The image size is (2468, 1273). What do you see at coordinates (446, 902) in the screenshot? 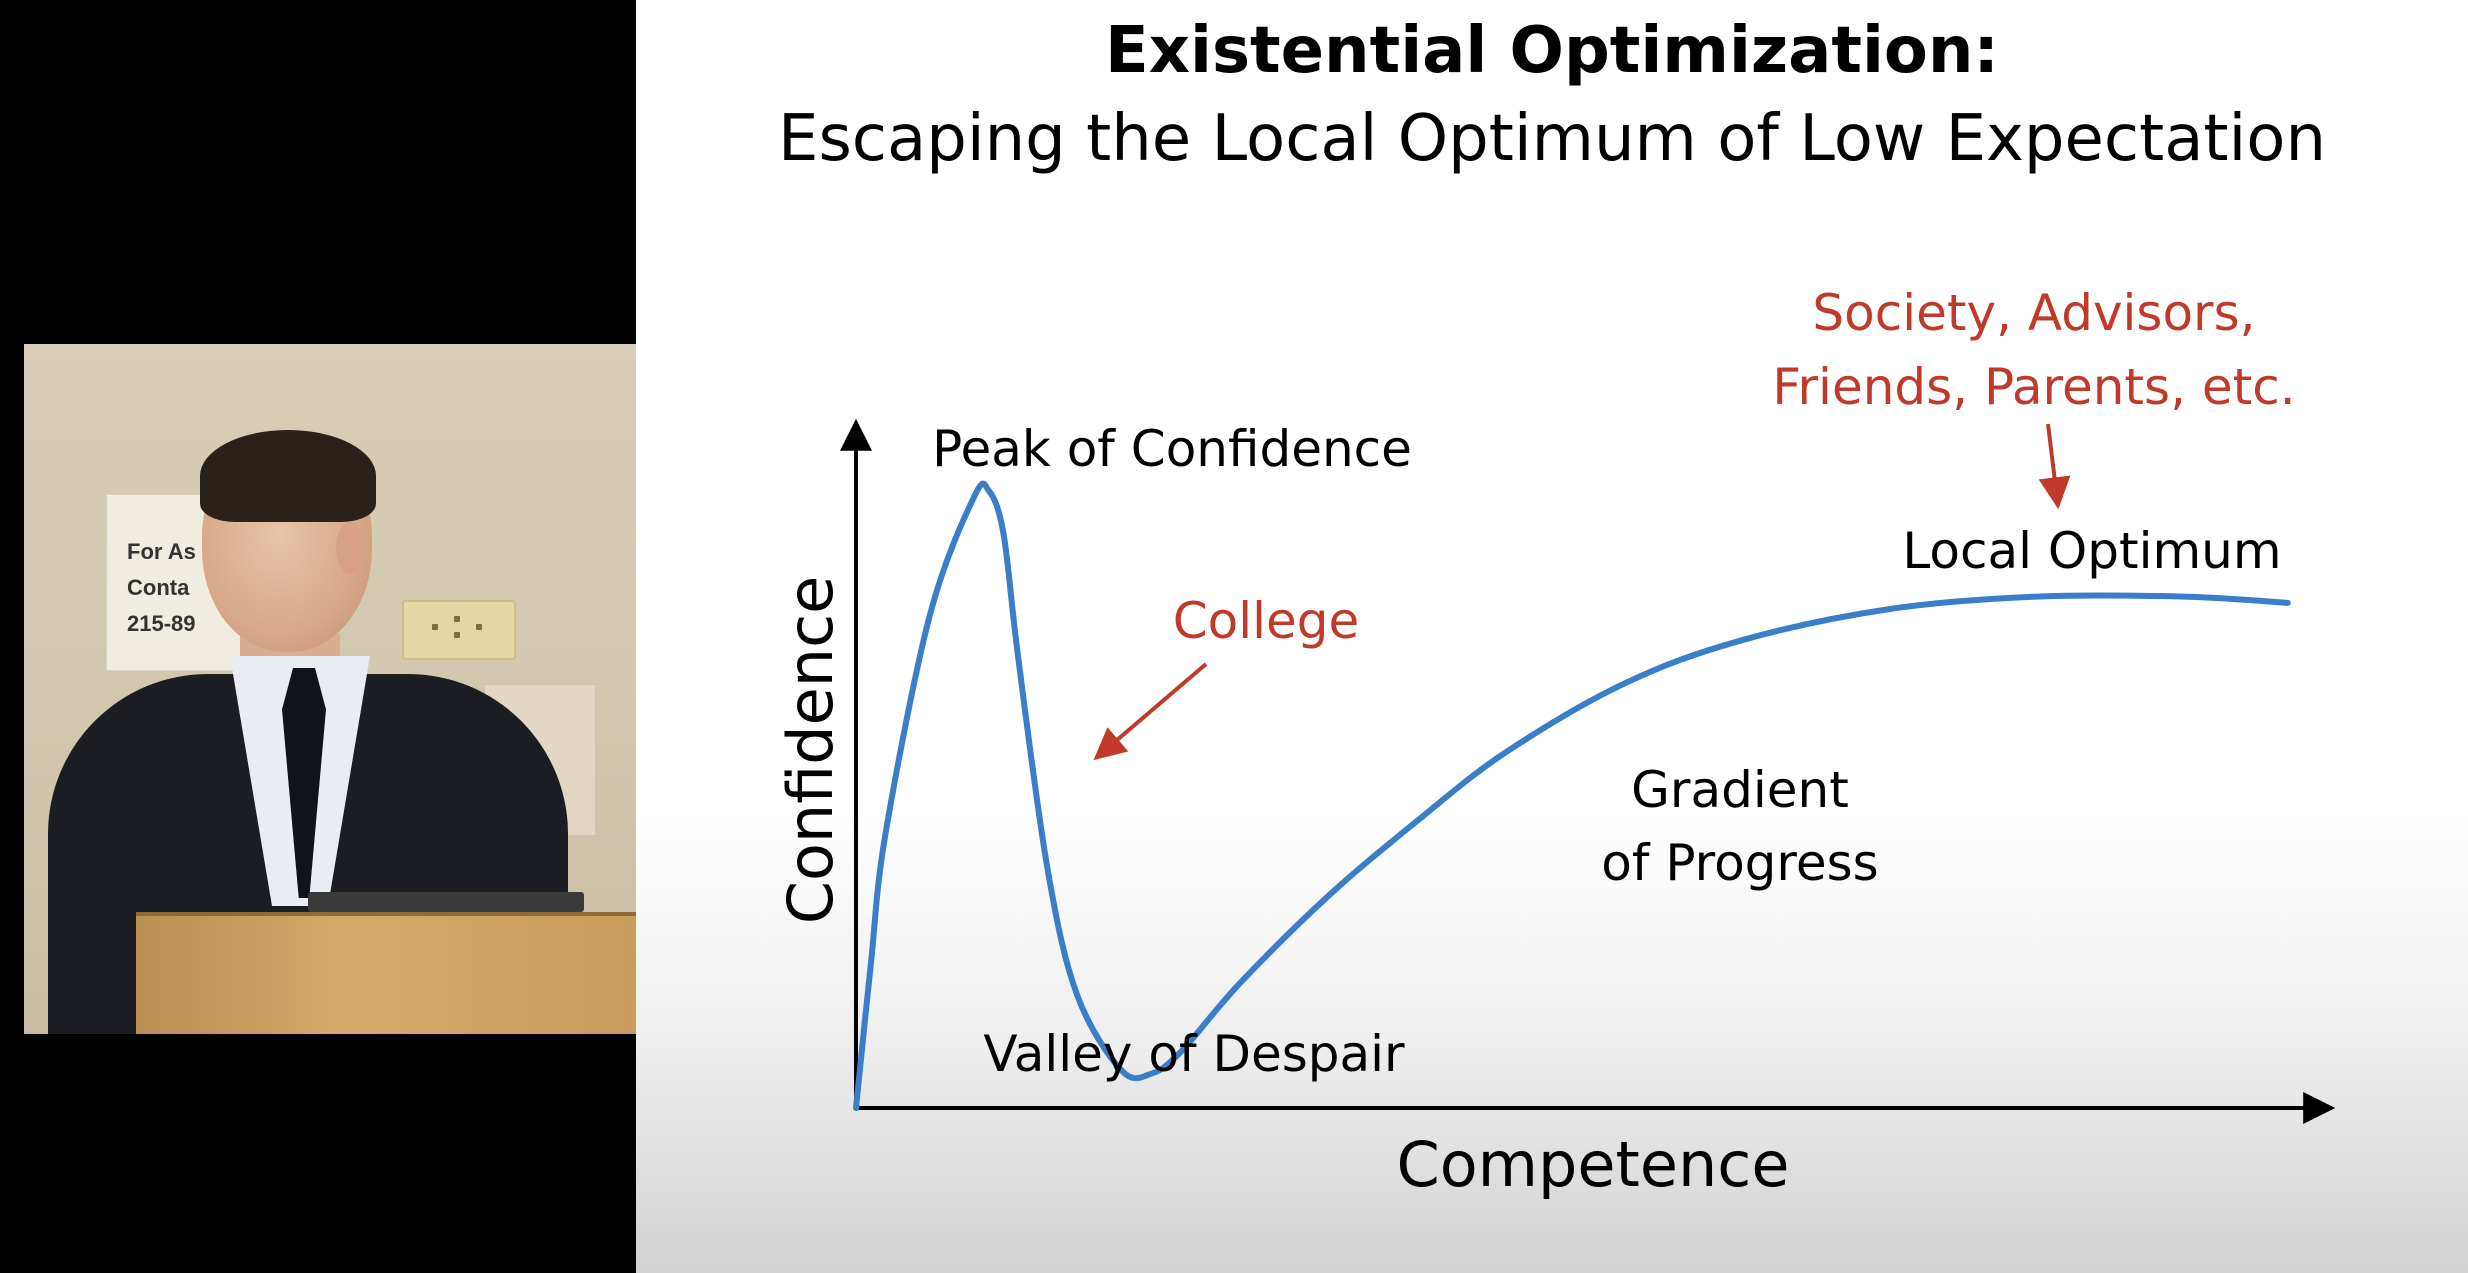
I see `laptop` at bounding box center [446, 902].